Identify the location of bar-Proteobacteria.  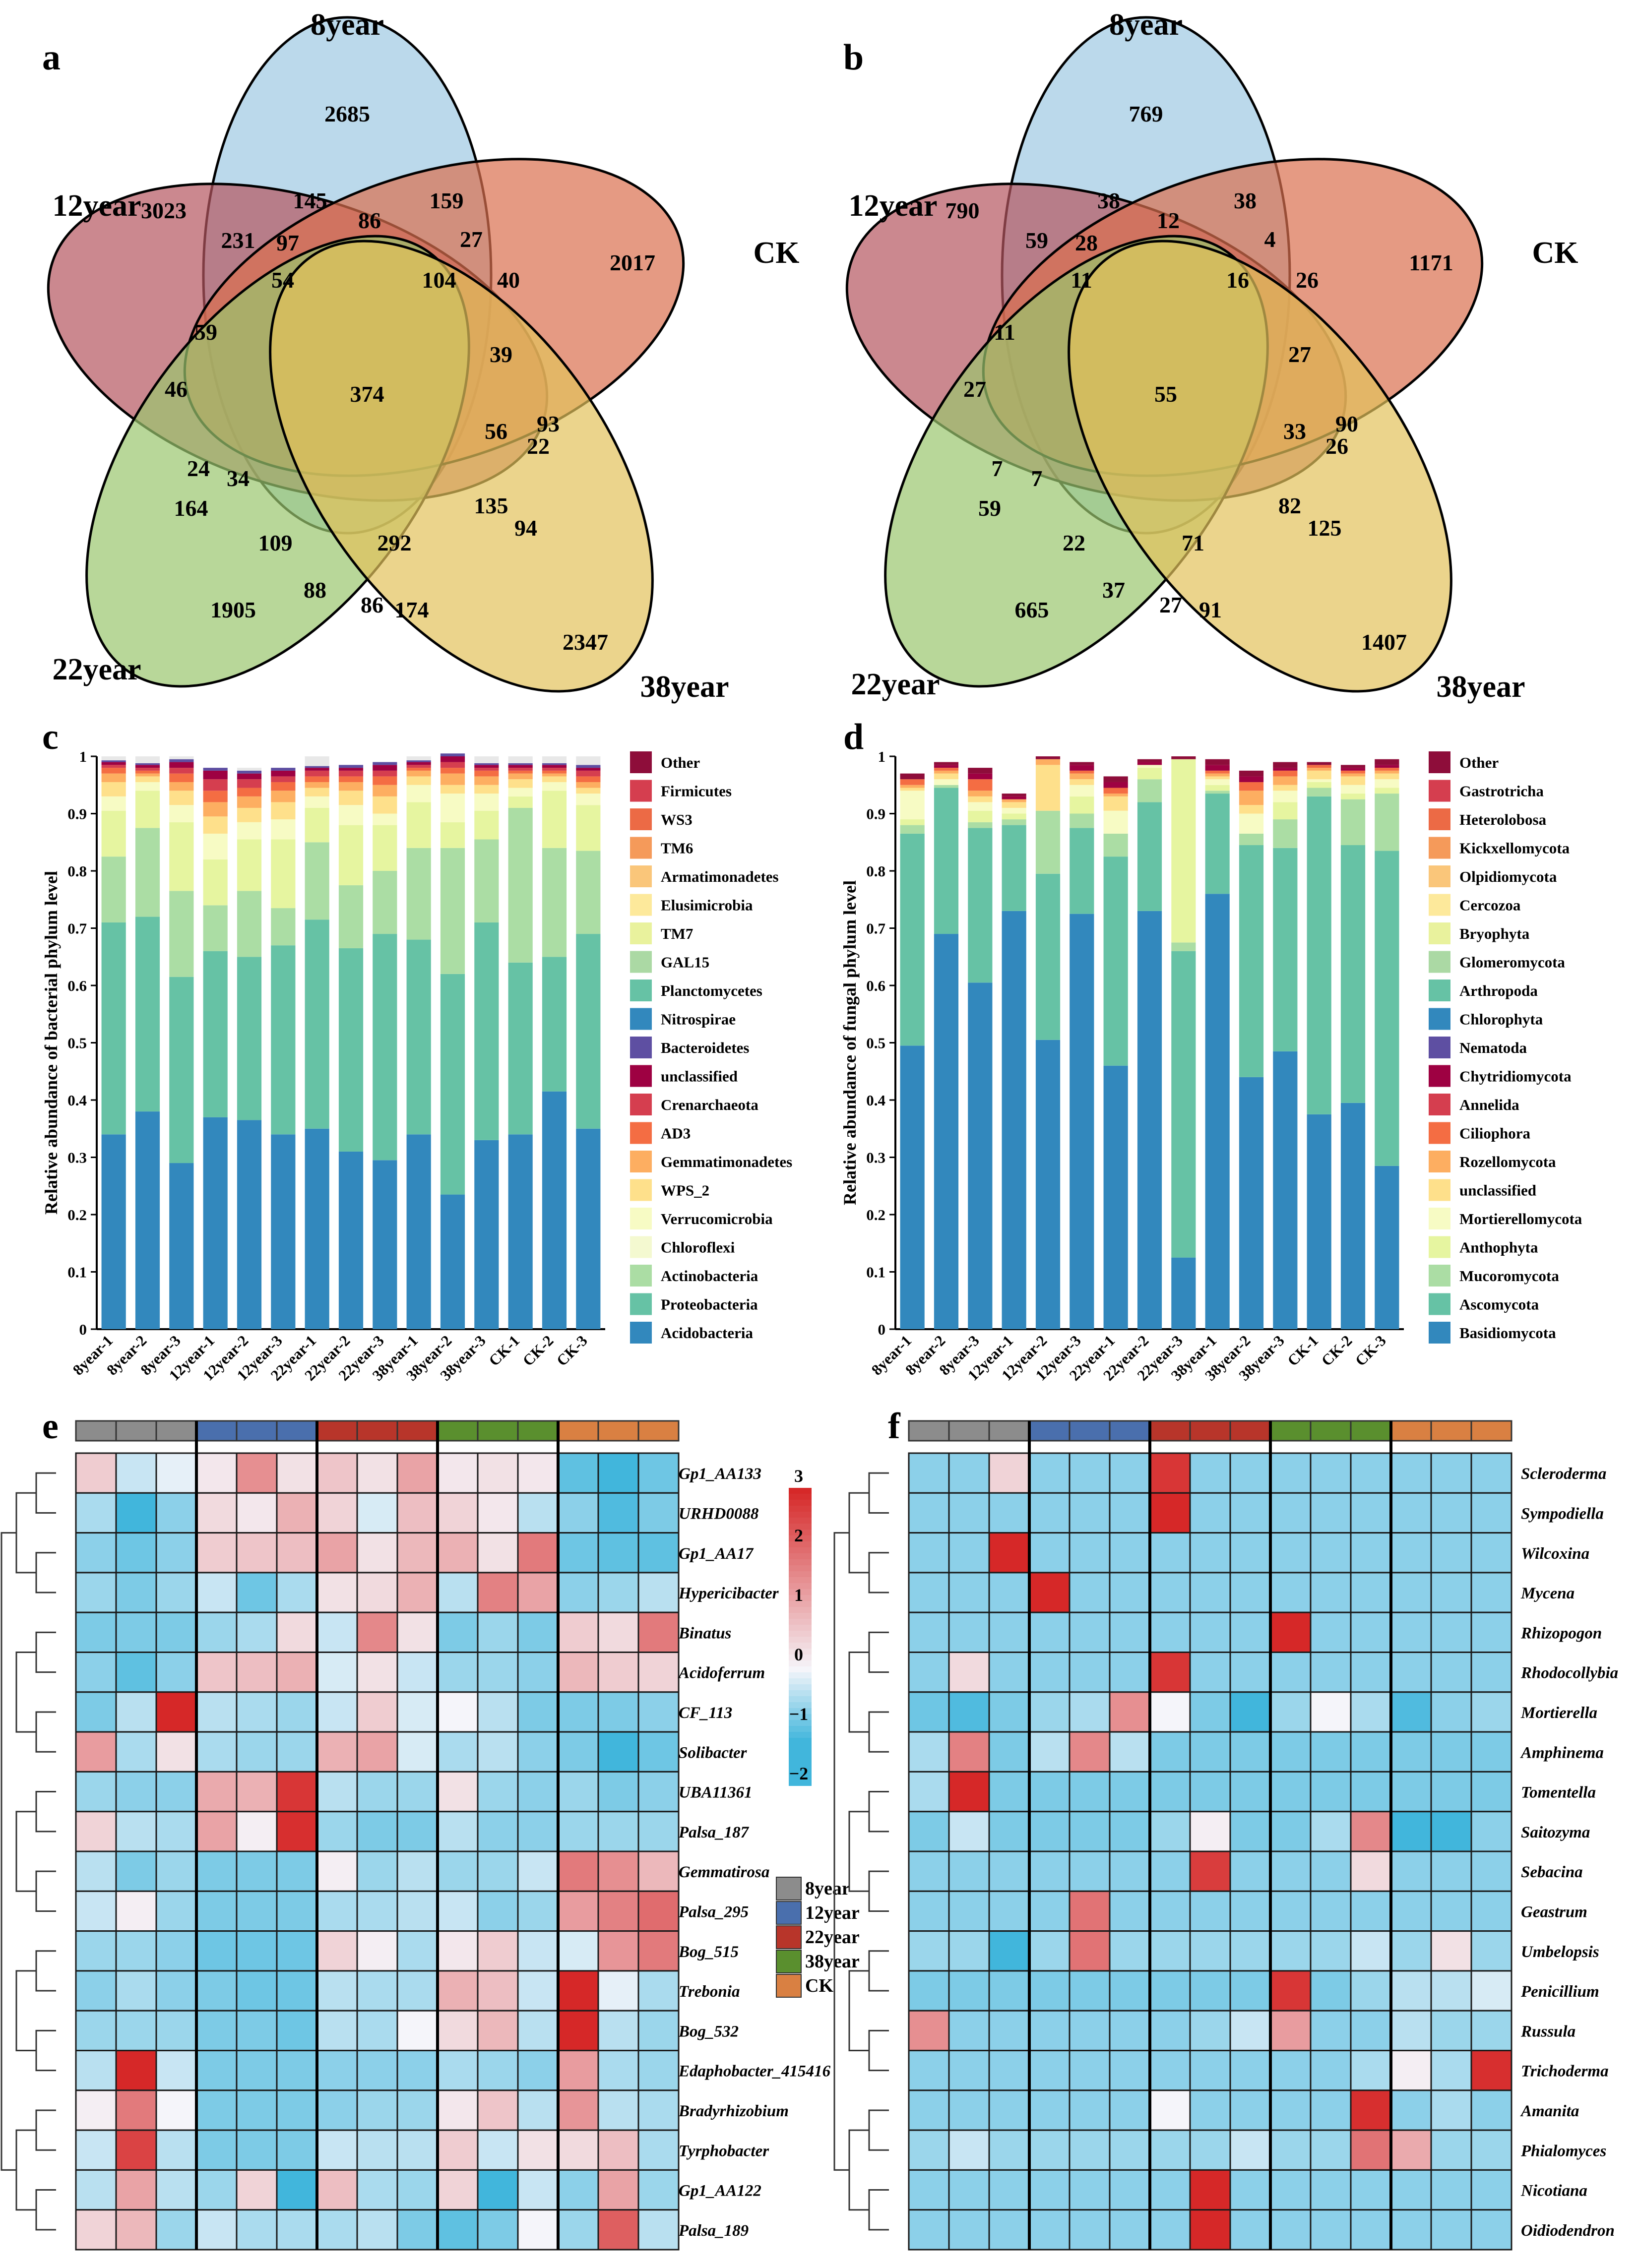
(588, 1031).